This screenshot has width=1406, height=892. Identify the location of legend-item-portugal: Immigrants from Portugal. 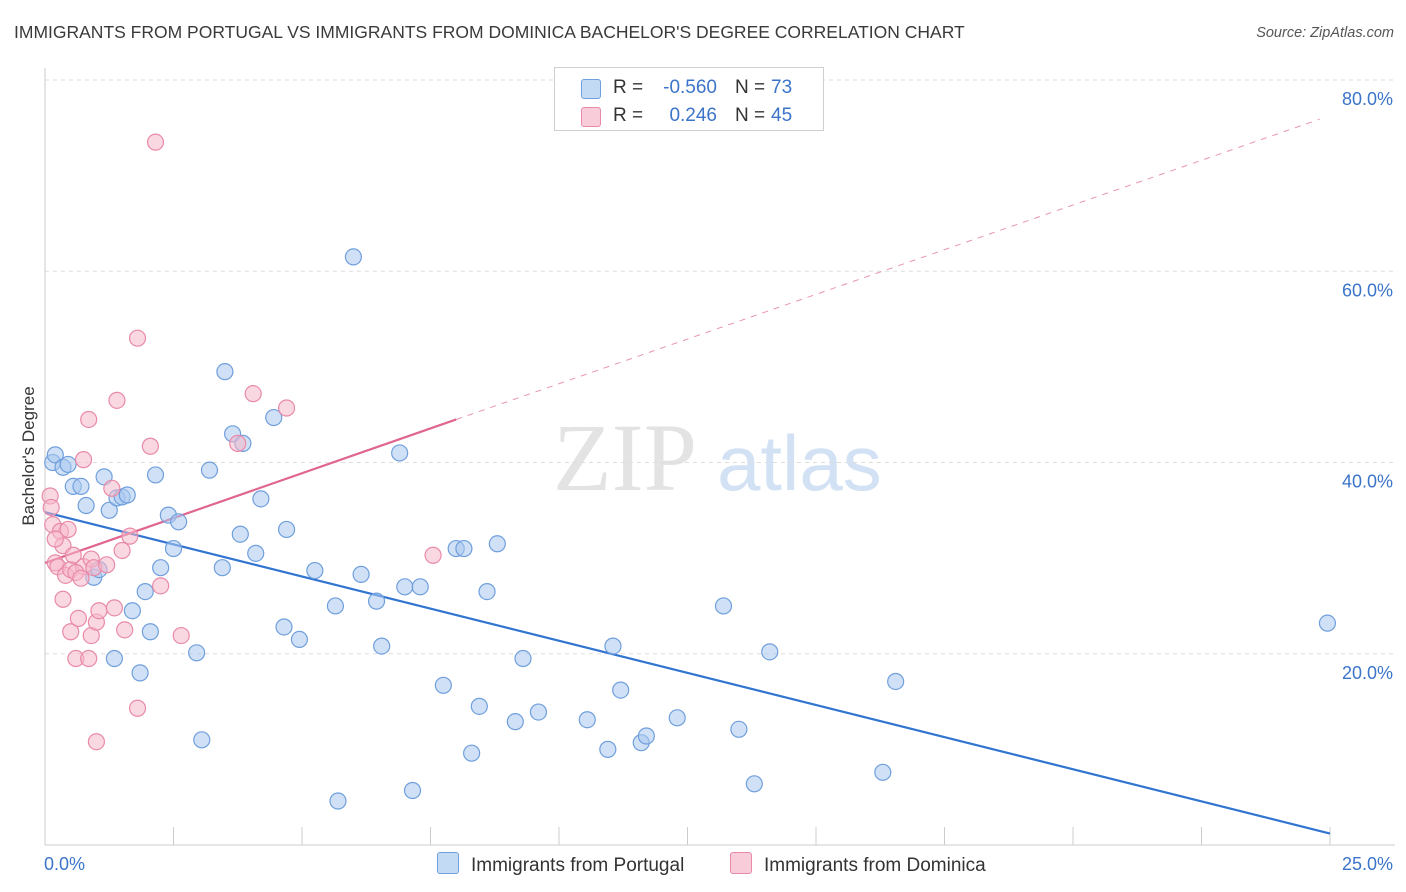
(560, 864).